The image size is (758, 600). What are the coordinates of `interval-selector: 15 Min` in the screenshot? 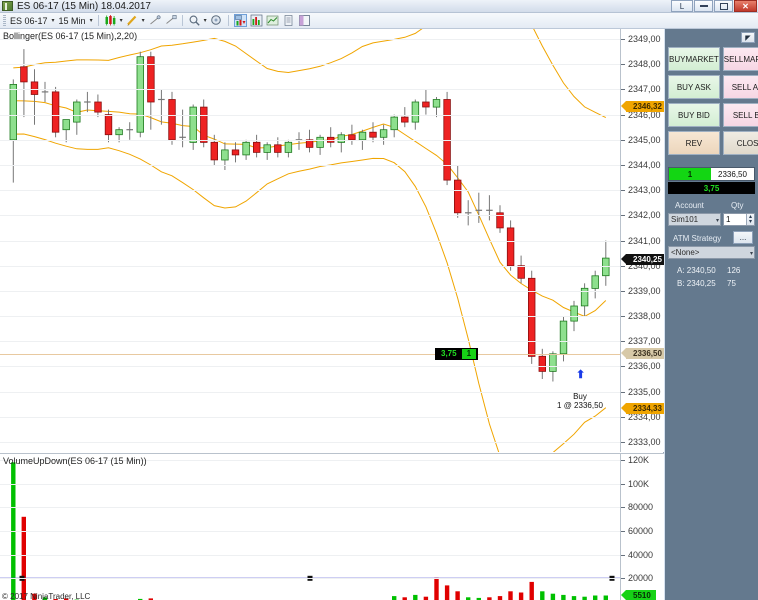 It's located at (72, 20).